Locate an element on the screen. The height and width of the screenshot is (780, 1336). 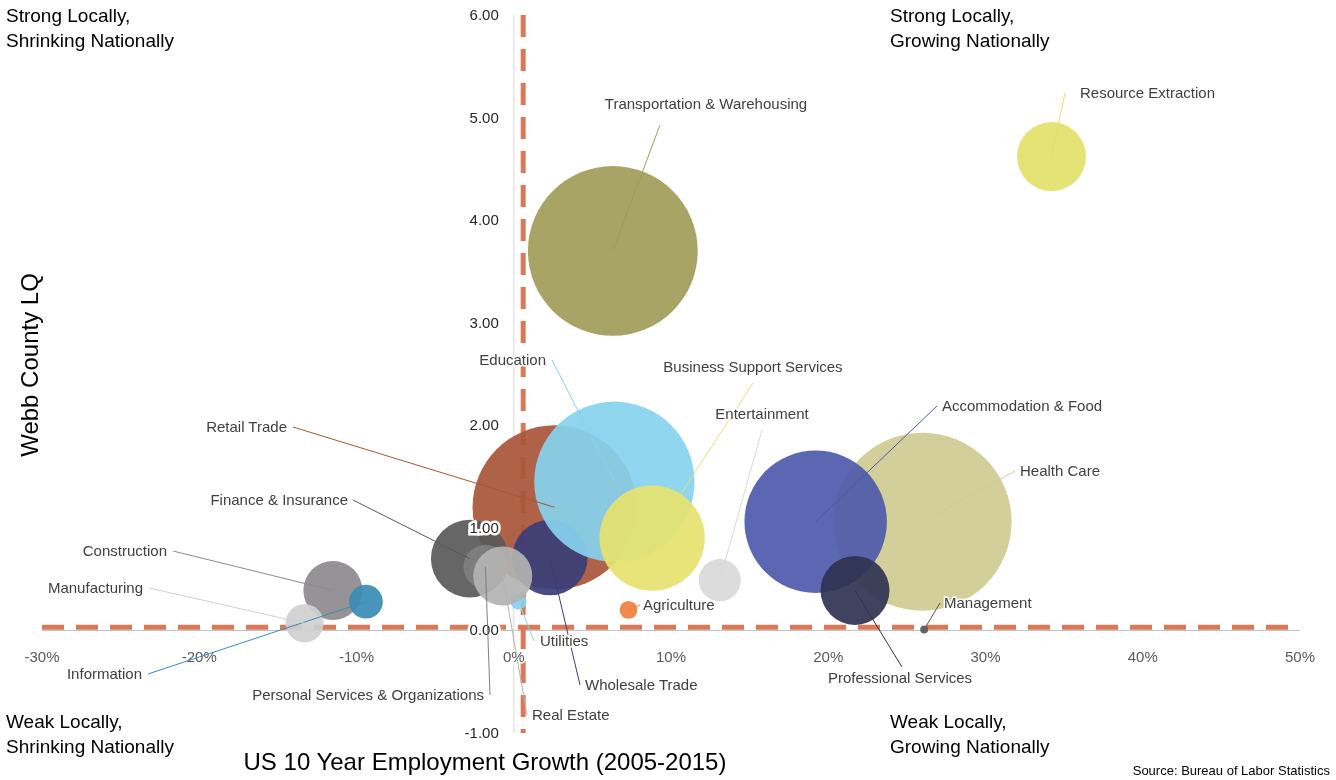
x-tick-label: 30% is located at coordinates (985, 657).